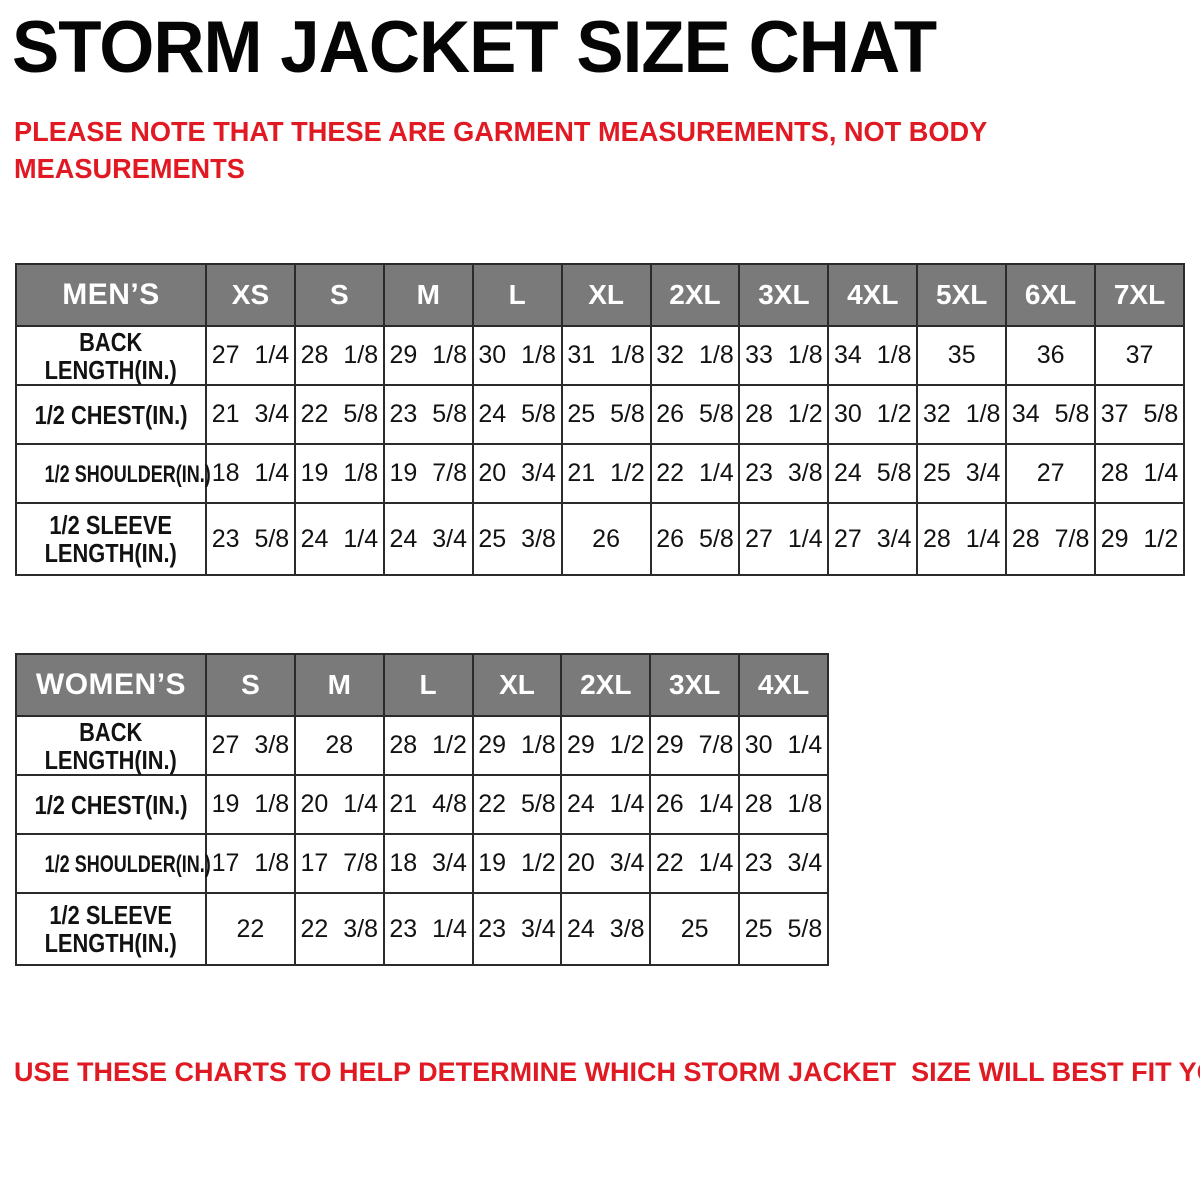 Image resolution: width=1200 pixels, height=1200 pixels. Describe the element at coordinates (111, 295) in the screenshot. I see `table-title-cell: MEN’S` at that location.